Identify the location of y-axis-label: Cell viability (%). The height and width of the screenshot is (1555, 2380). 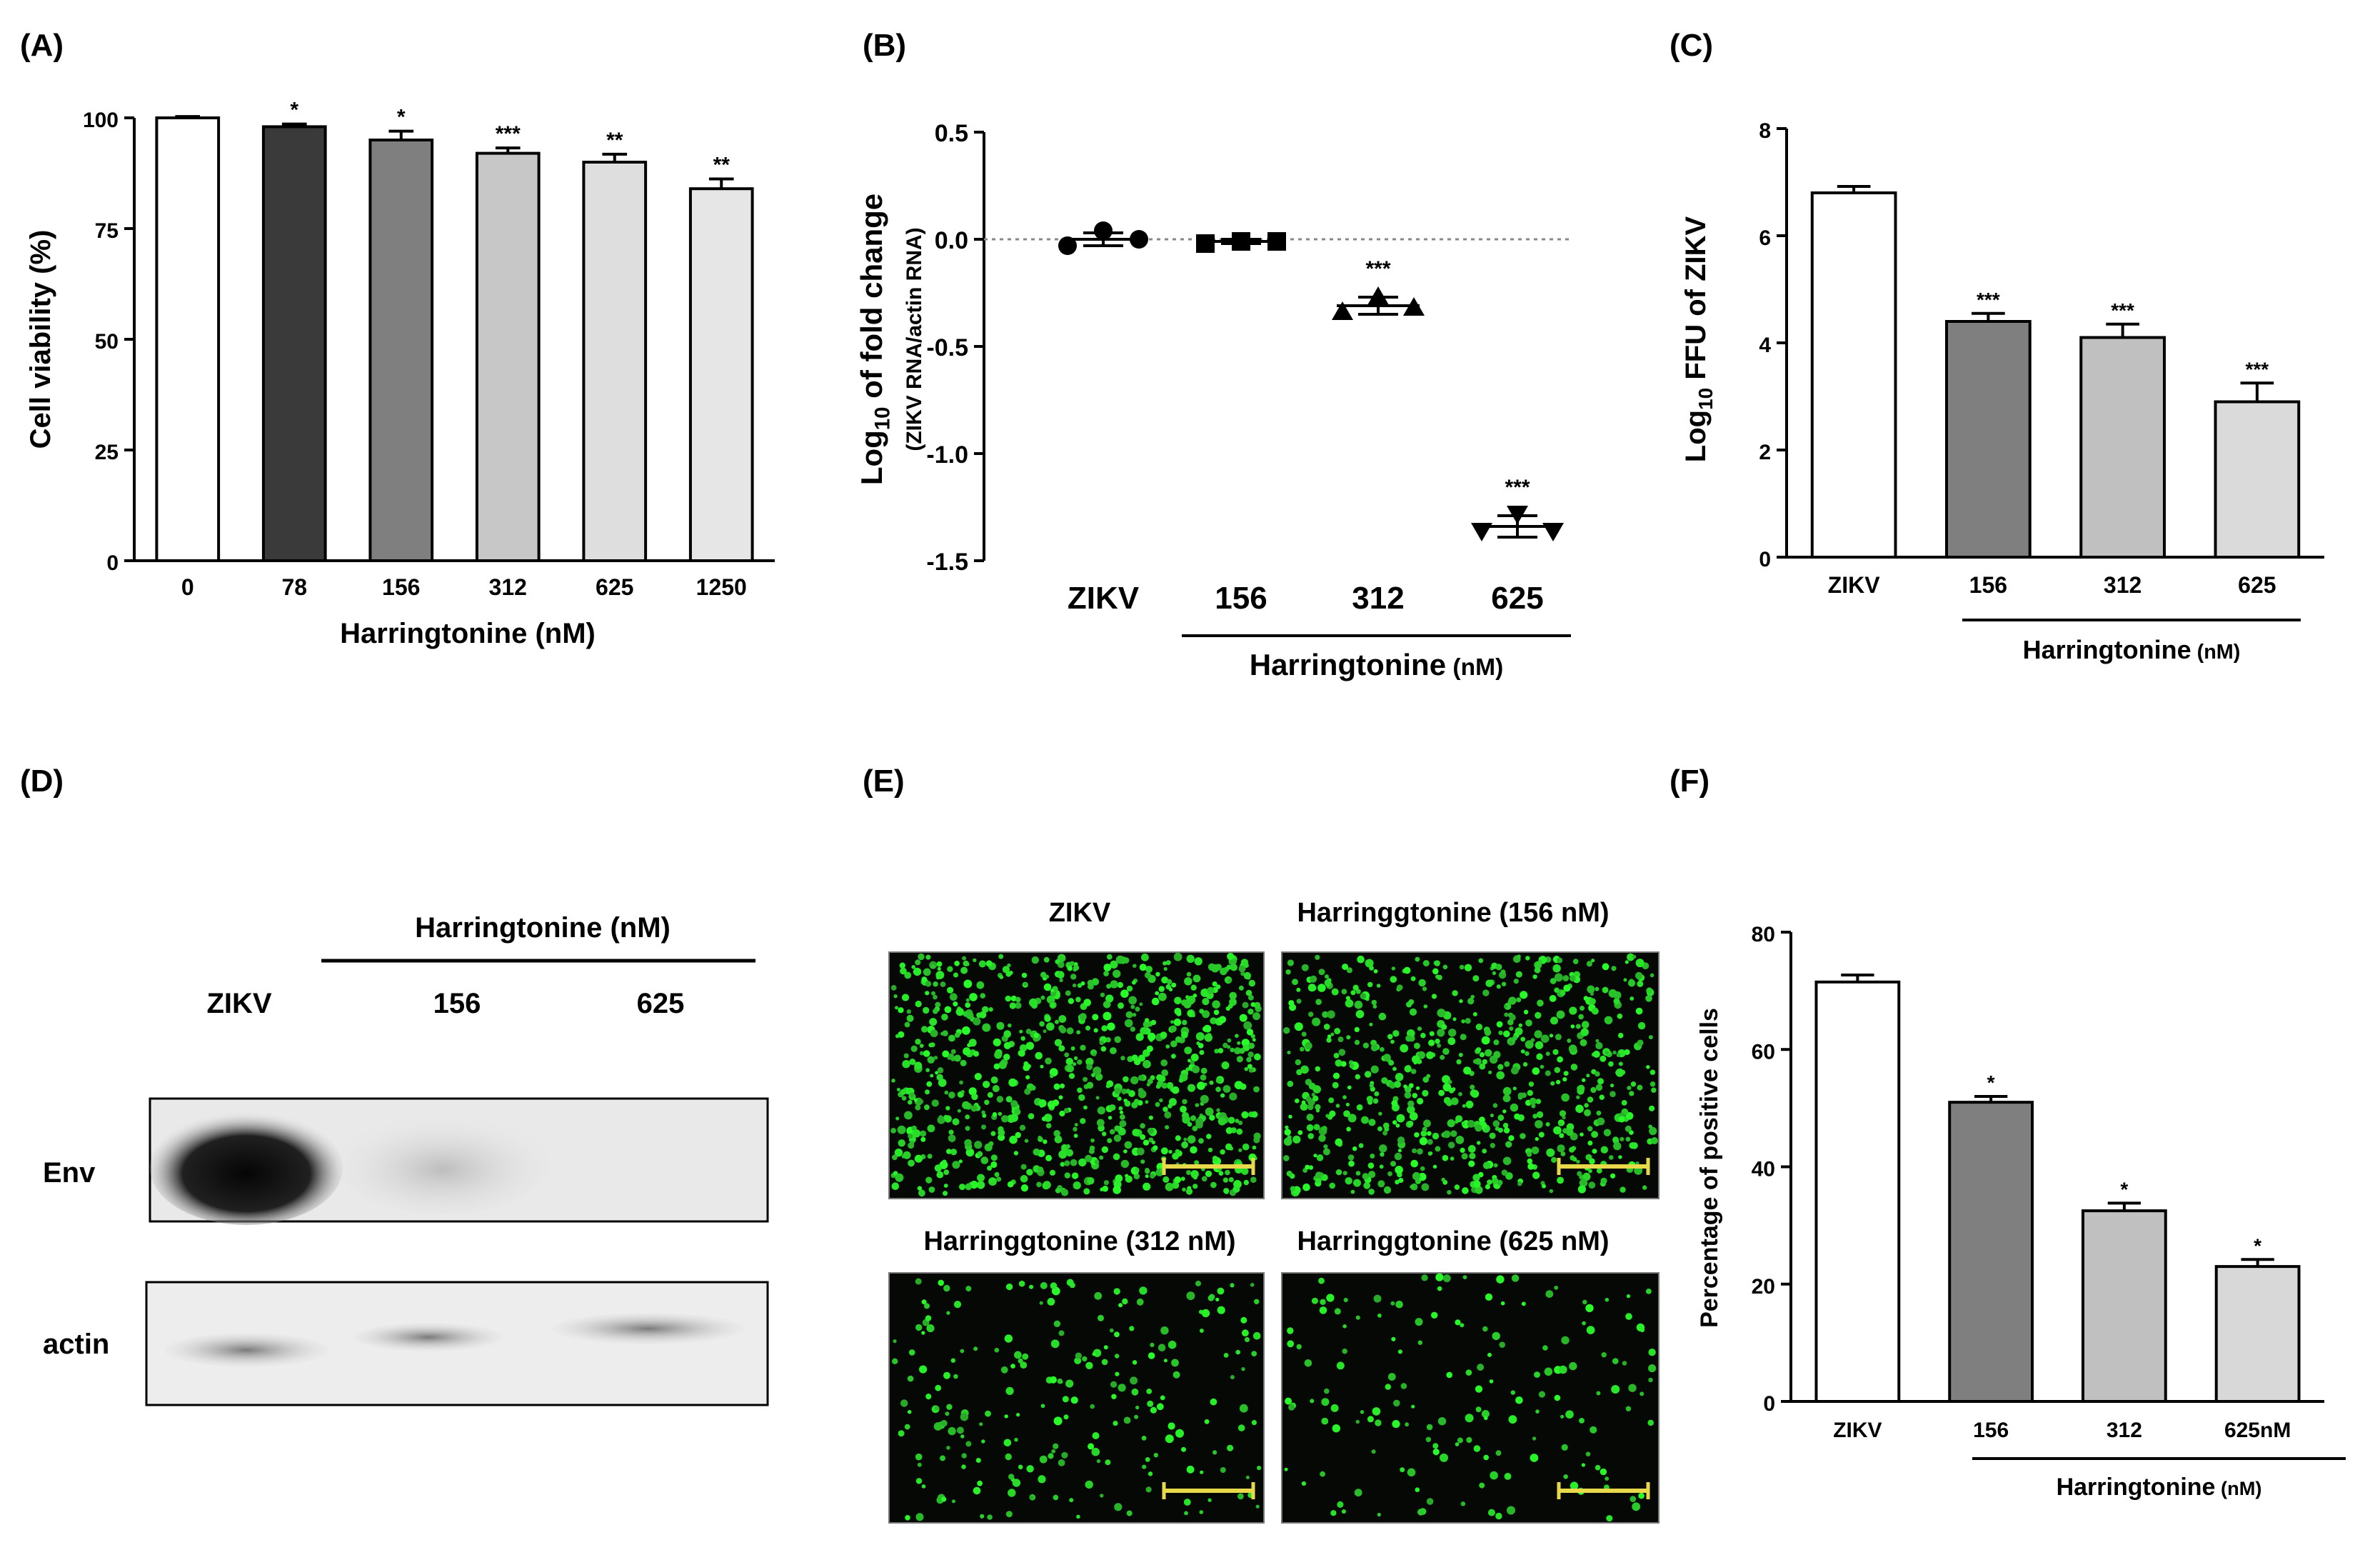
(40, 339).